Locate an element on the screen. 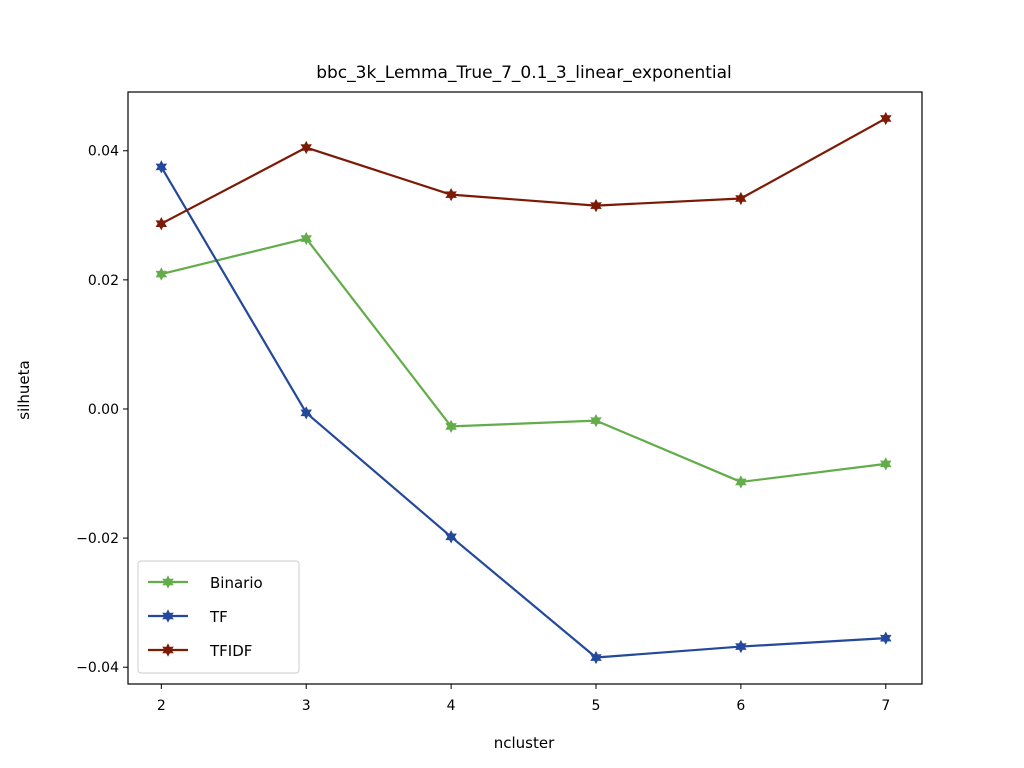 The height and width of the screenshot is (768, 1024). series-line-tfidf is located at coordinates (523, 171).